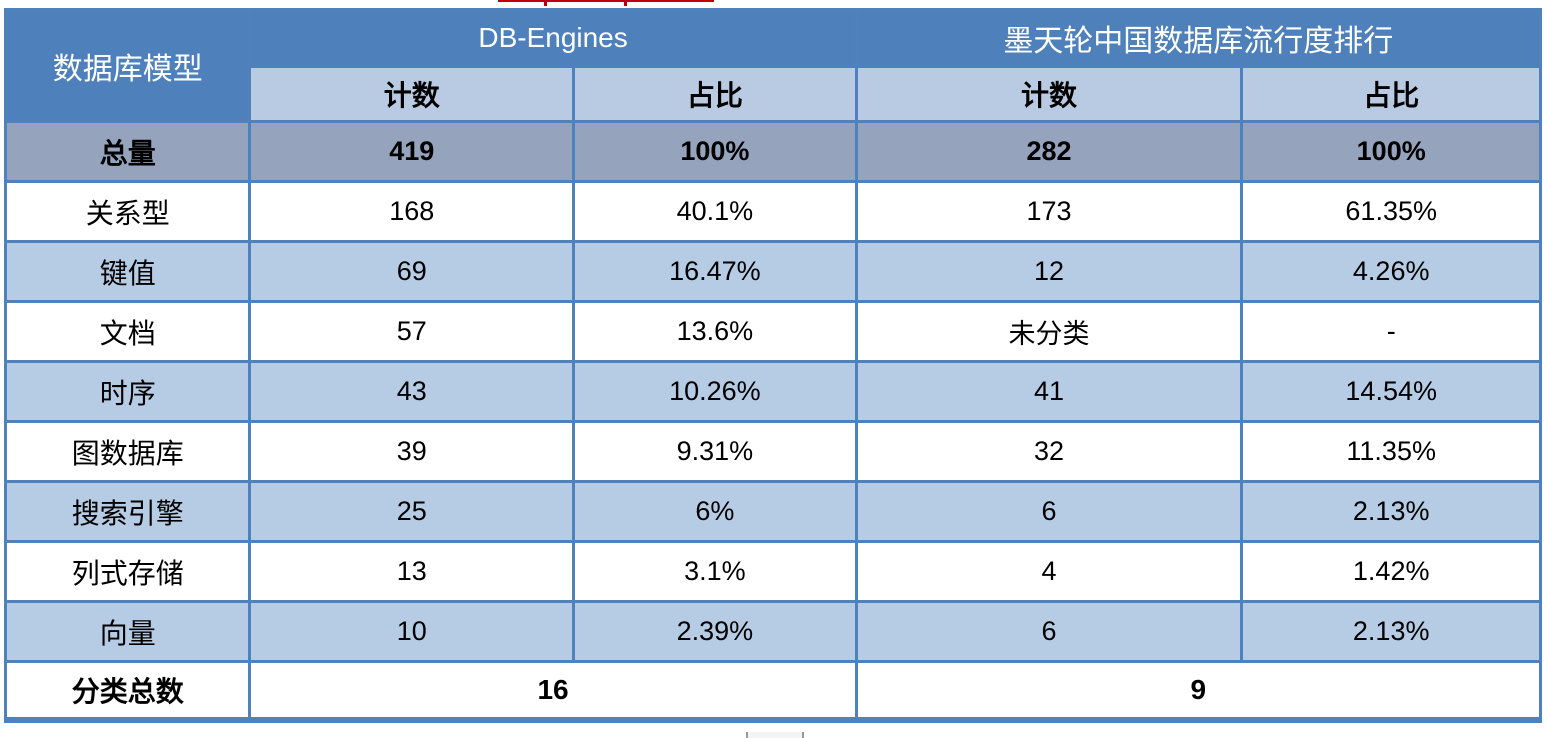 The width and height of the screenshot is (1547, 738). What do you see at coordinates (412, 211) in the screenshot?
I see `de-count-cell: 168` at bounding box center [412, 211].